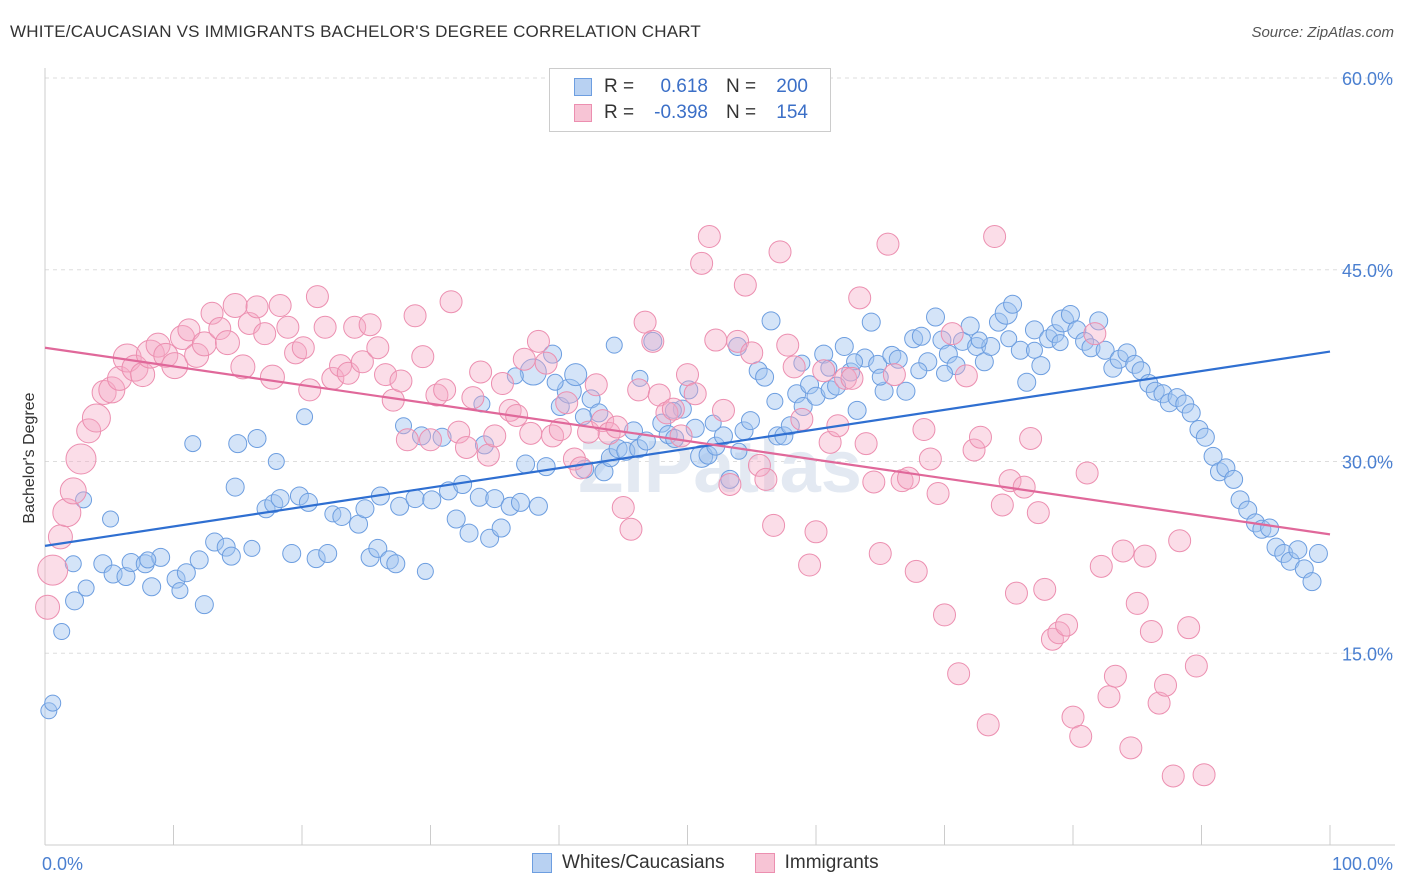 Image resolution: width=1406 pixels, height=892 pixels. I want to click on x-tick-label: 0.0%, so click(62, 864).